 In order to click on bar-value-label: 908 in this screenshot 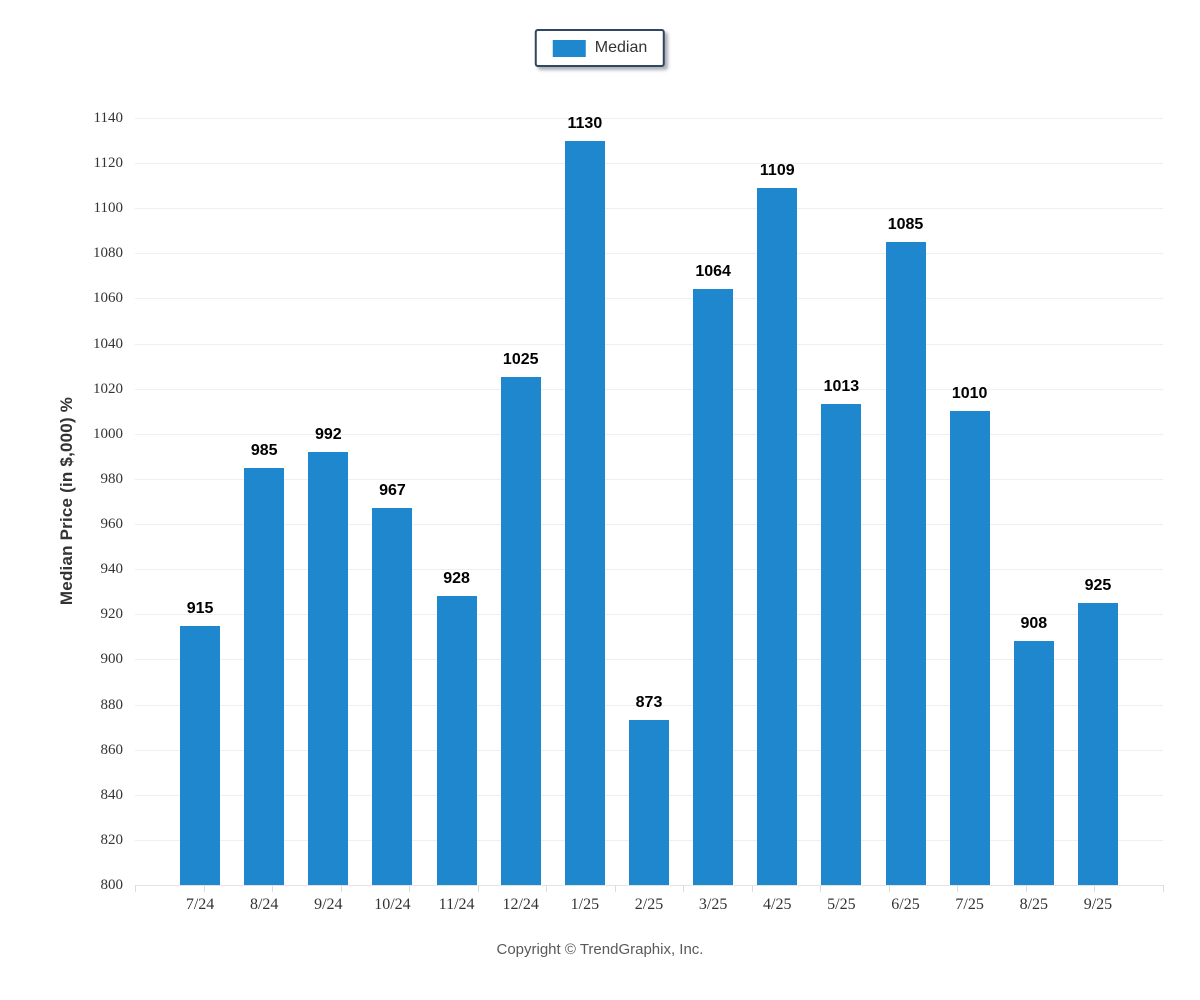, I will do `click(1034, 624)`.